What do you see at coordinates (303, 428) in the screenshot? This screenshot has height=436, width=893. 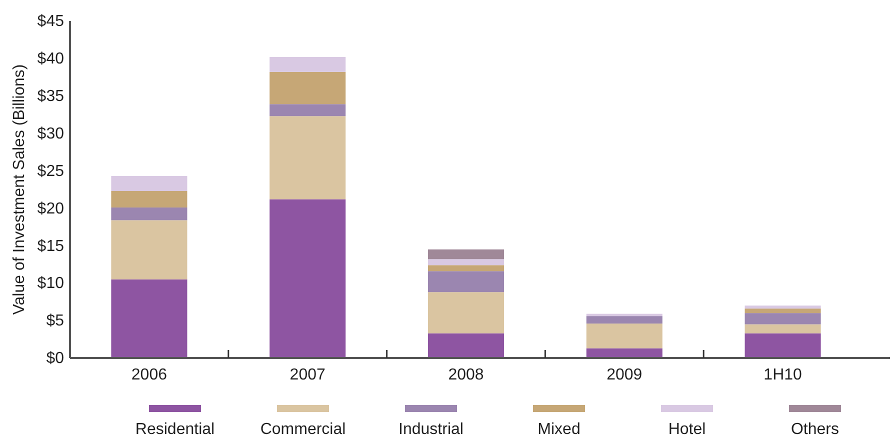 I see `legend-label: Commercial` at bounding box center [303, 428].